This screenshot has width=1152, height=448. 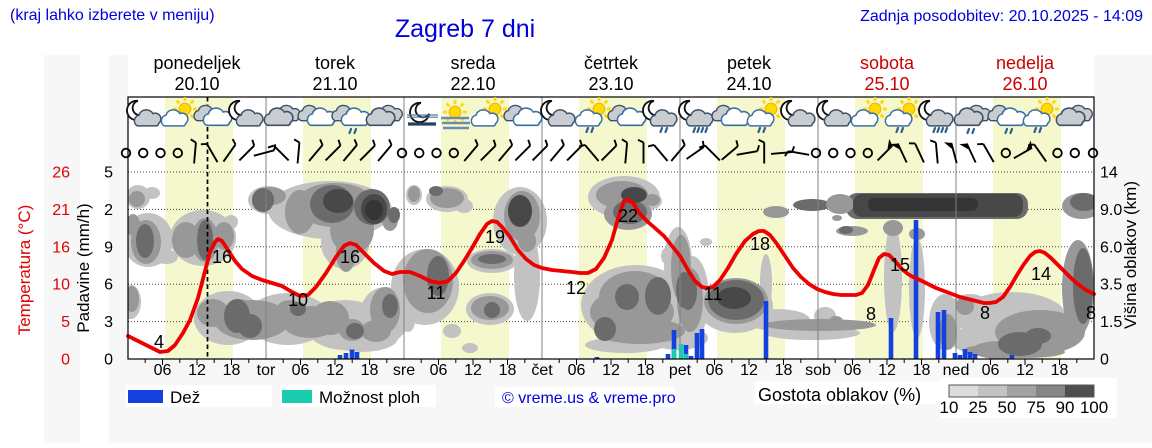 What do you see at coordinates (473, 63) in the screenshot?
I see `svg-text: sreda` at bounding box center [473, 63].